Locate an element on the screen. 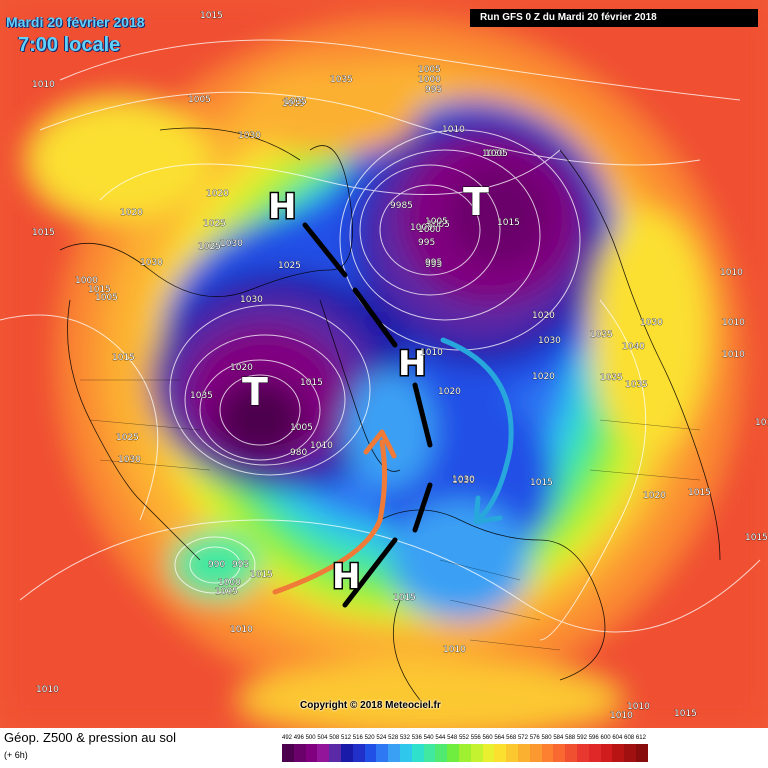 The image size is (768, 768). legend-value: 568 is located at coordinates (511, 738).